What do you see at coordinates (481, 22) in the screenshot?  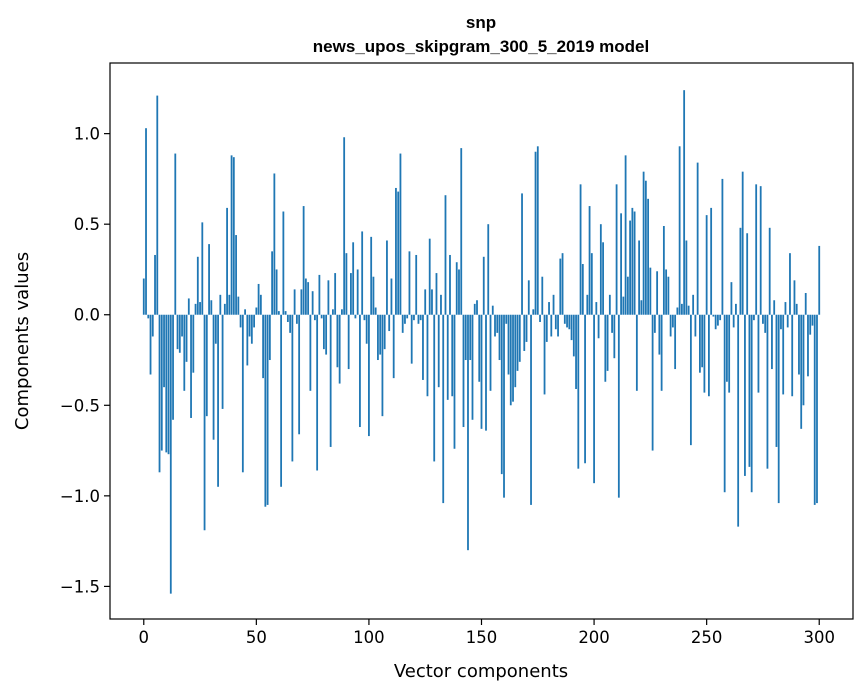 I see `chart-title-line-1: snp` at bounding box center [481, 22].